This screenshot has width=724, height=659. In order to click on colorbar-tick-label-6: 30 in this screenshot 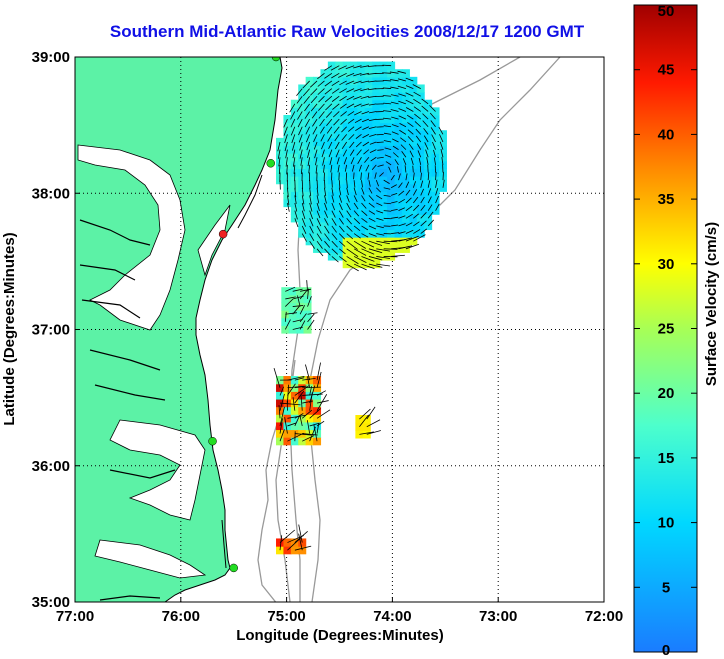, I will do `click(666, 264)`.